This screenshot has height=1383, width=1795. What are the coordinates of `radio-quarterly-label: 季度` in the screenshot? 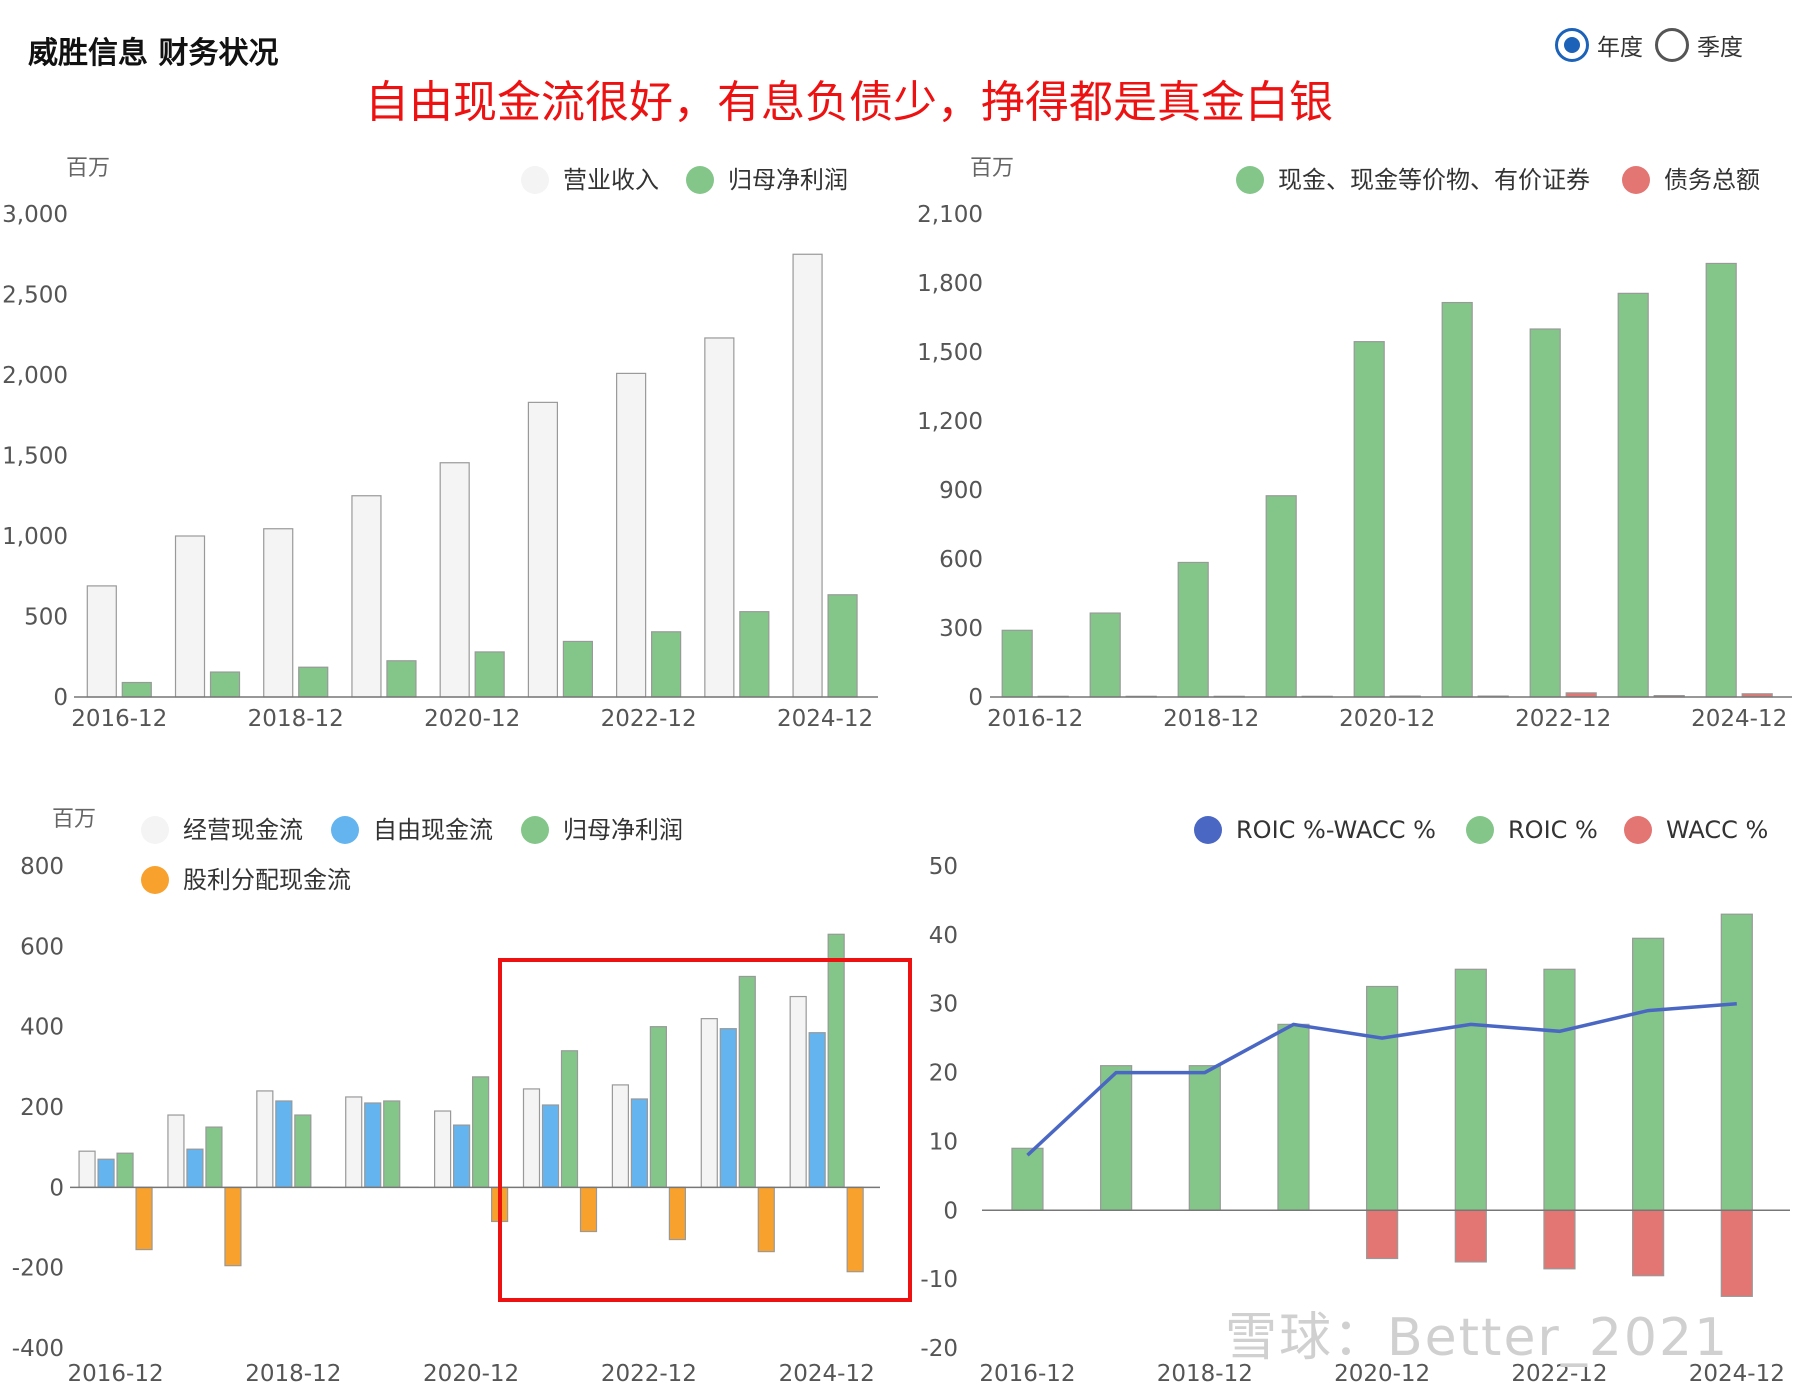 It's located at (1720, 48).